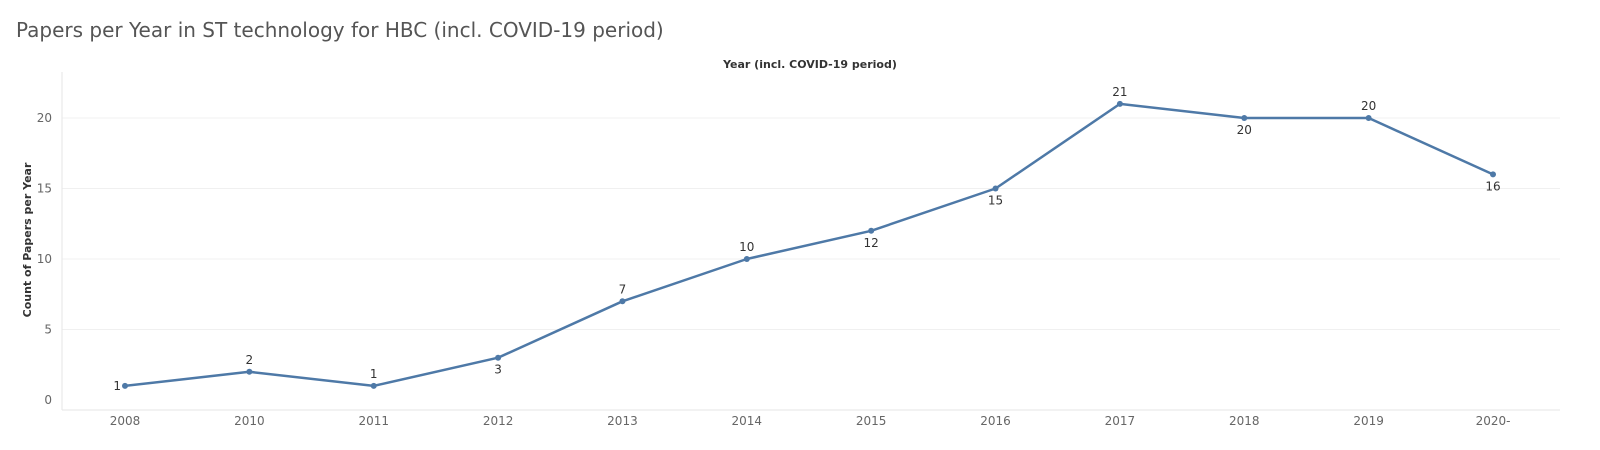 Image resolution: width=1600 pixels, height=450 pixels. What do you see at coordinates (498, 421) in the screenshot?
I see `x-tick-label: 2012` at bounding box center [498, 421].